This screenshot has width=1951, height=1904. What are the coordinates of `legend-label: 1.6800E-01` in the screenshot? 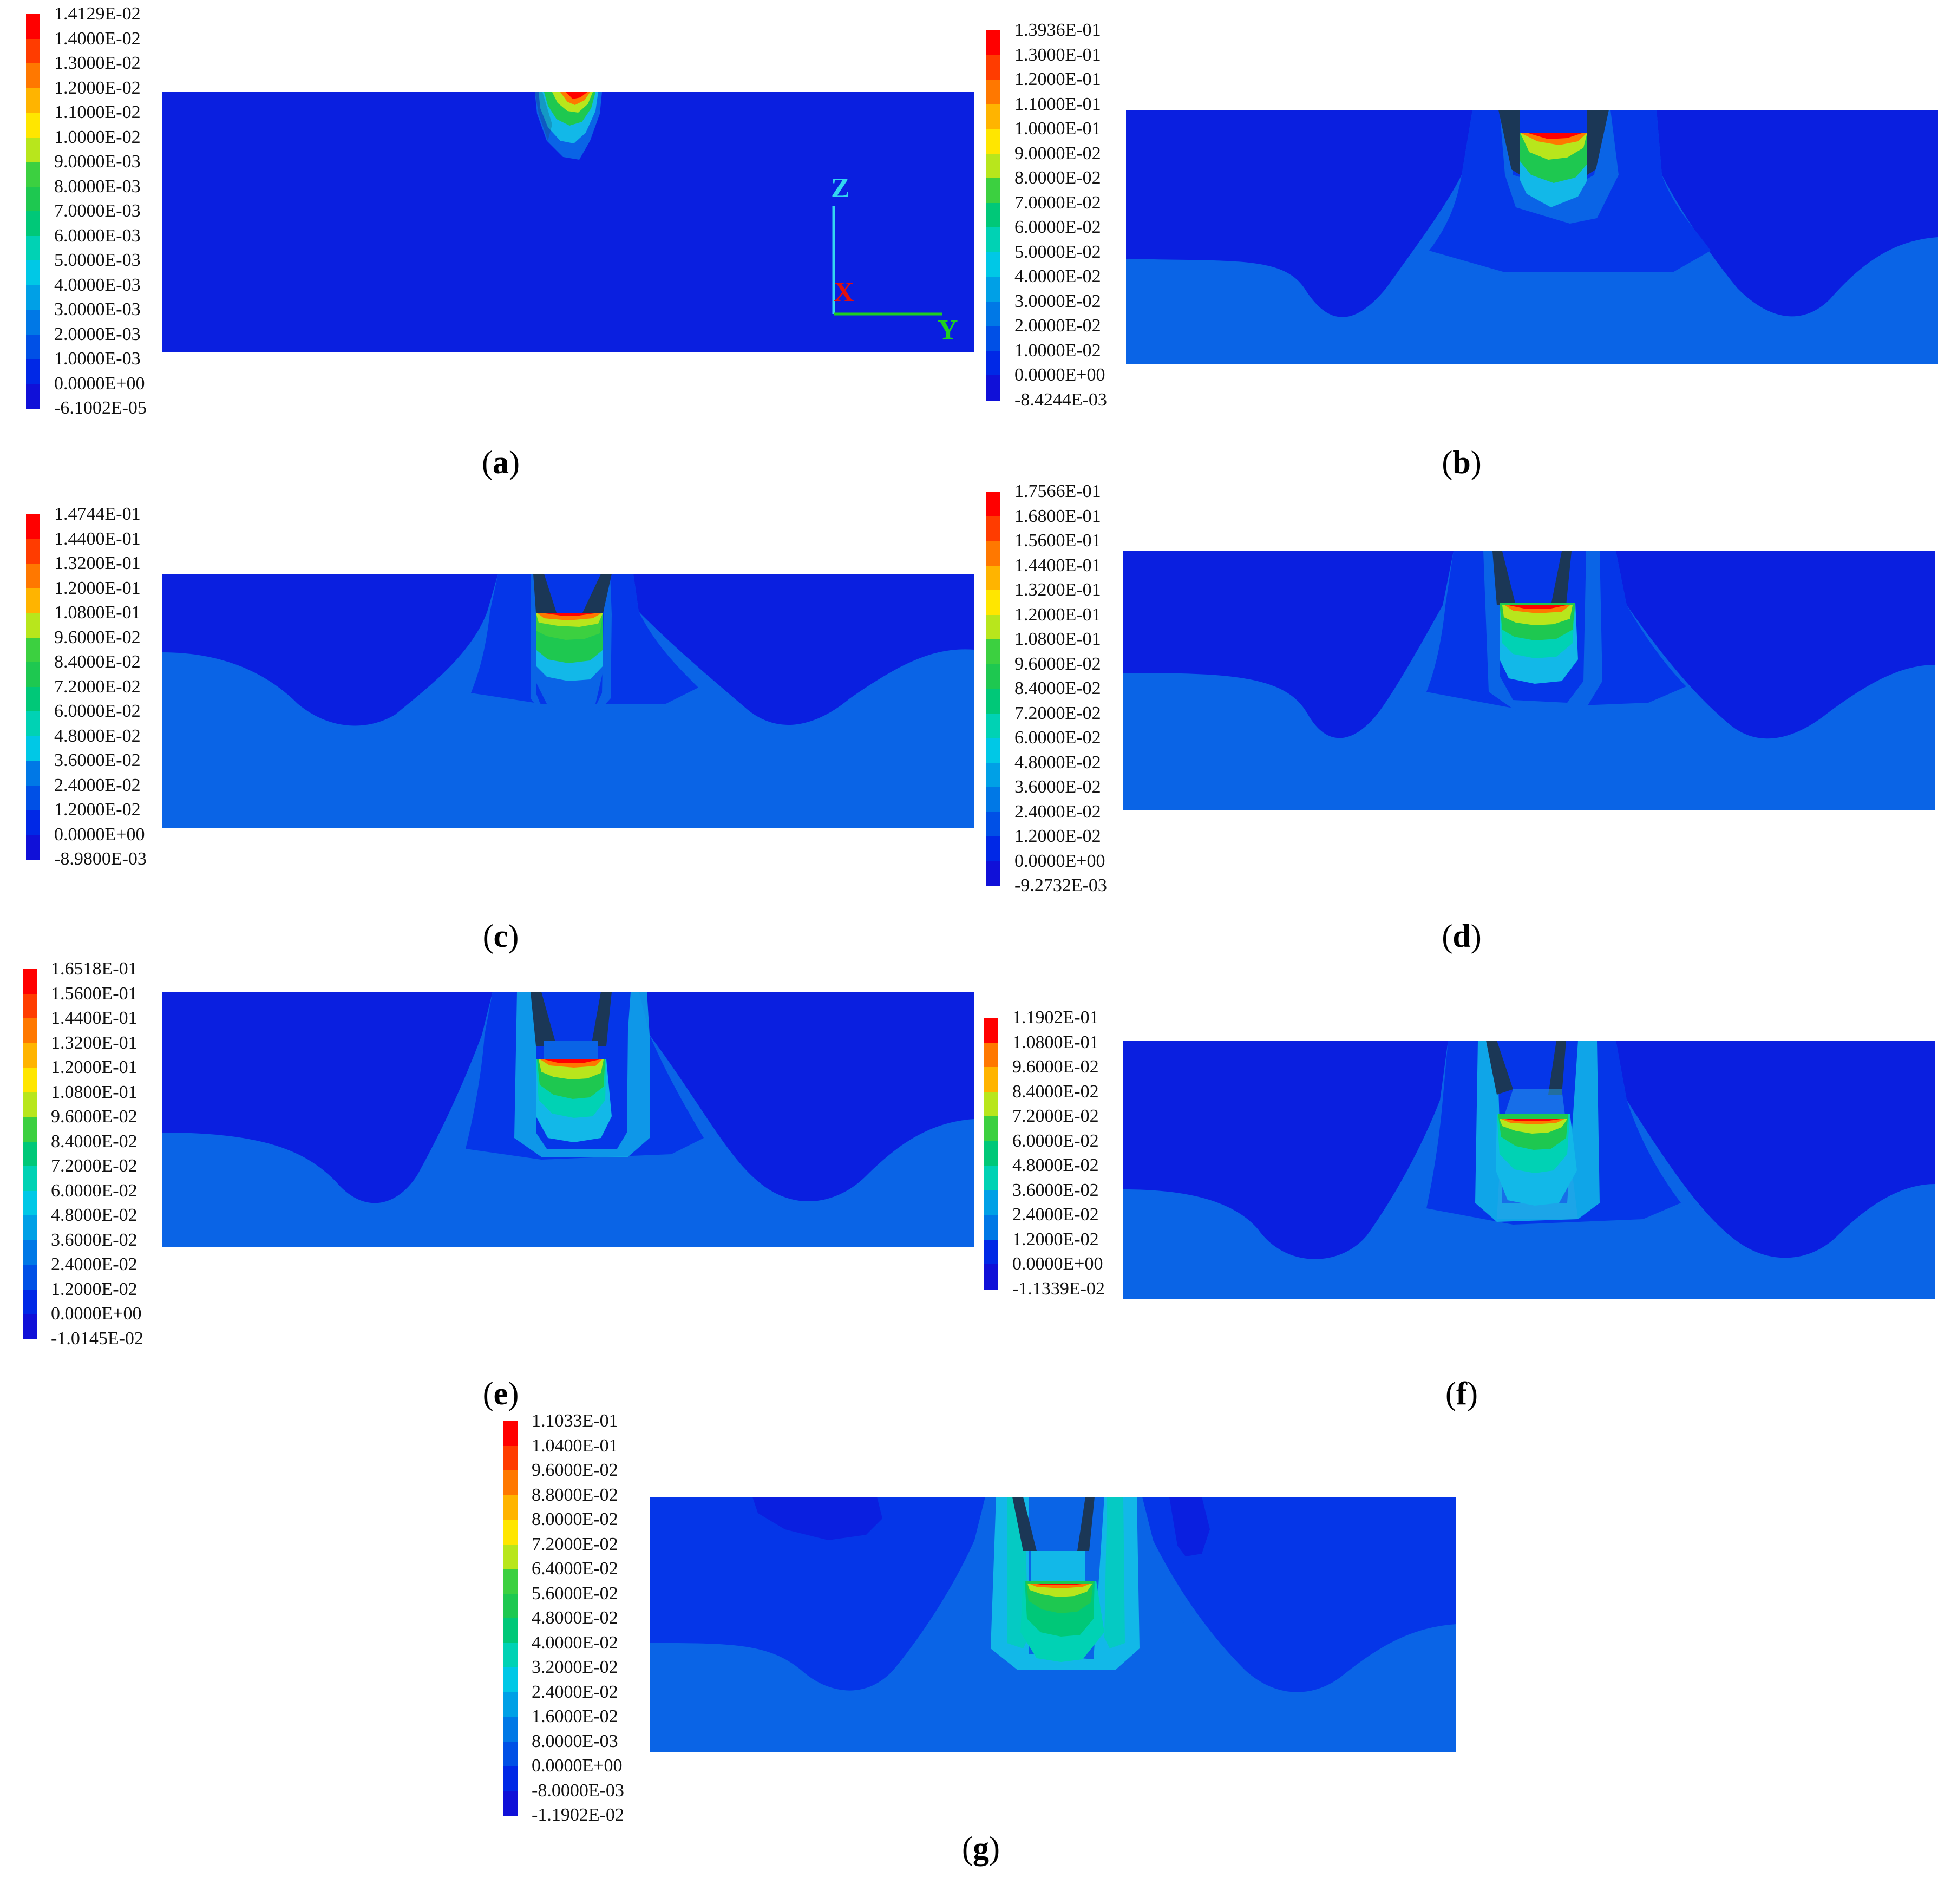 It's located at (1057, 516).